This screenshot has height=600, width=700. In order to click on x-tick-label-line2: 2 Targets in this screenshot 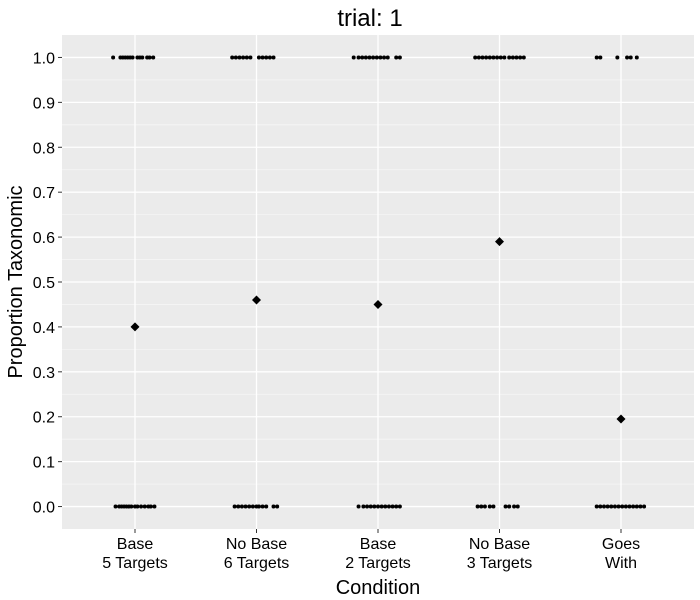, I will do `click(378, 563)`.